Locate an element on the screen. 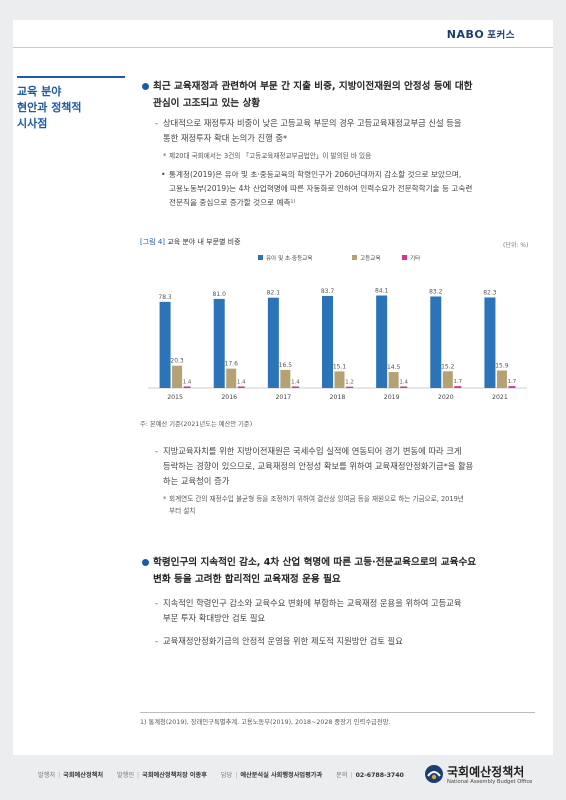  emblem-icon is located at coordinates (434, 774).